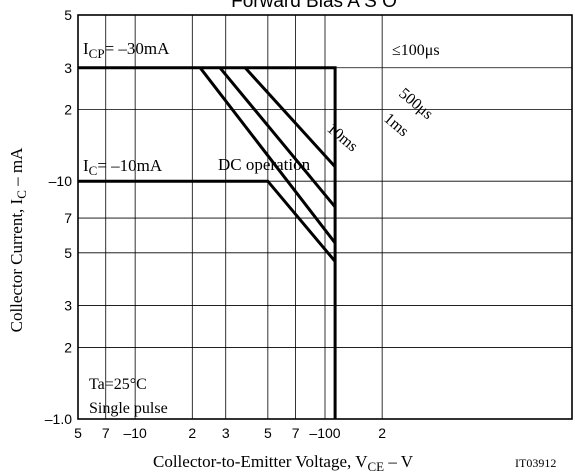 This screenshot has width=575, height=473. What do you see at coordinates (314, 6) in the screenshot?
I see `chart-title: Forward Bias A S O` at bounding box center [314, 6].